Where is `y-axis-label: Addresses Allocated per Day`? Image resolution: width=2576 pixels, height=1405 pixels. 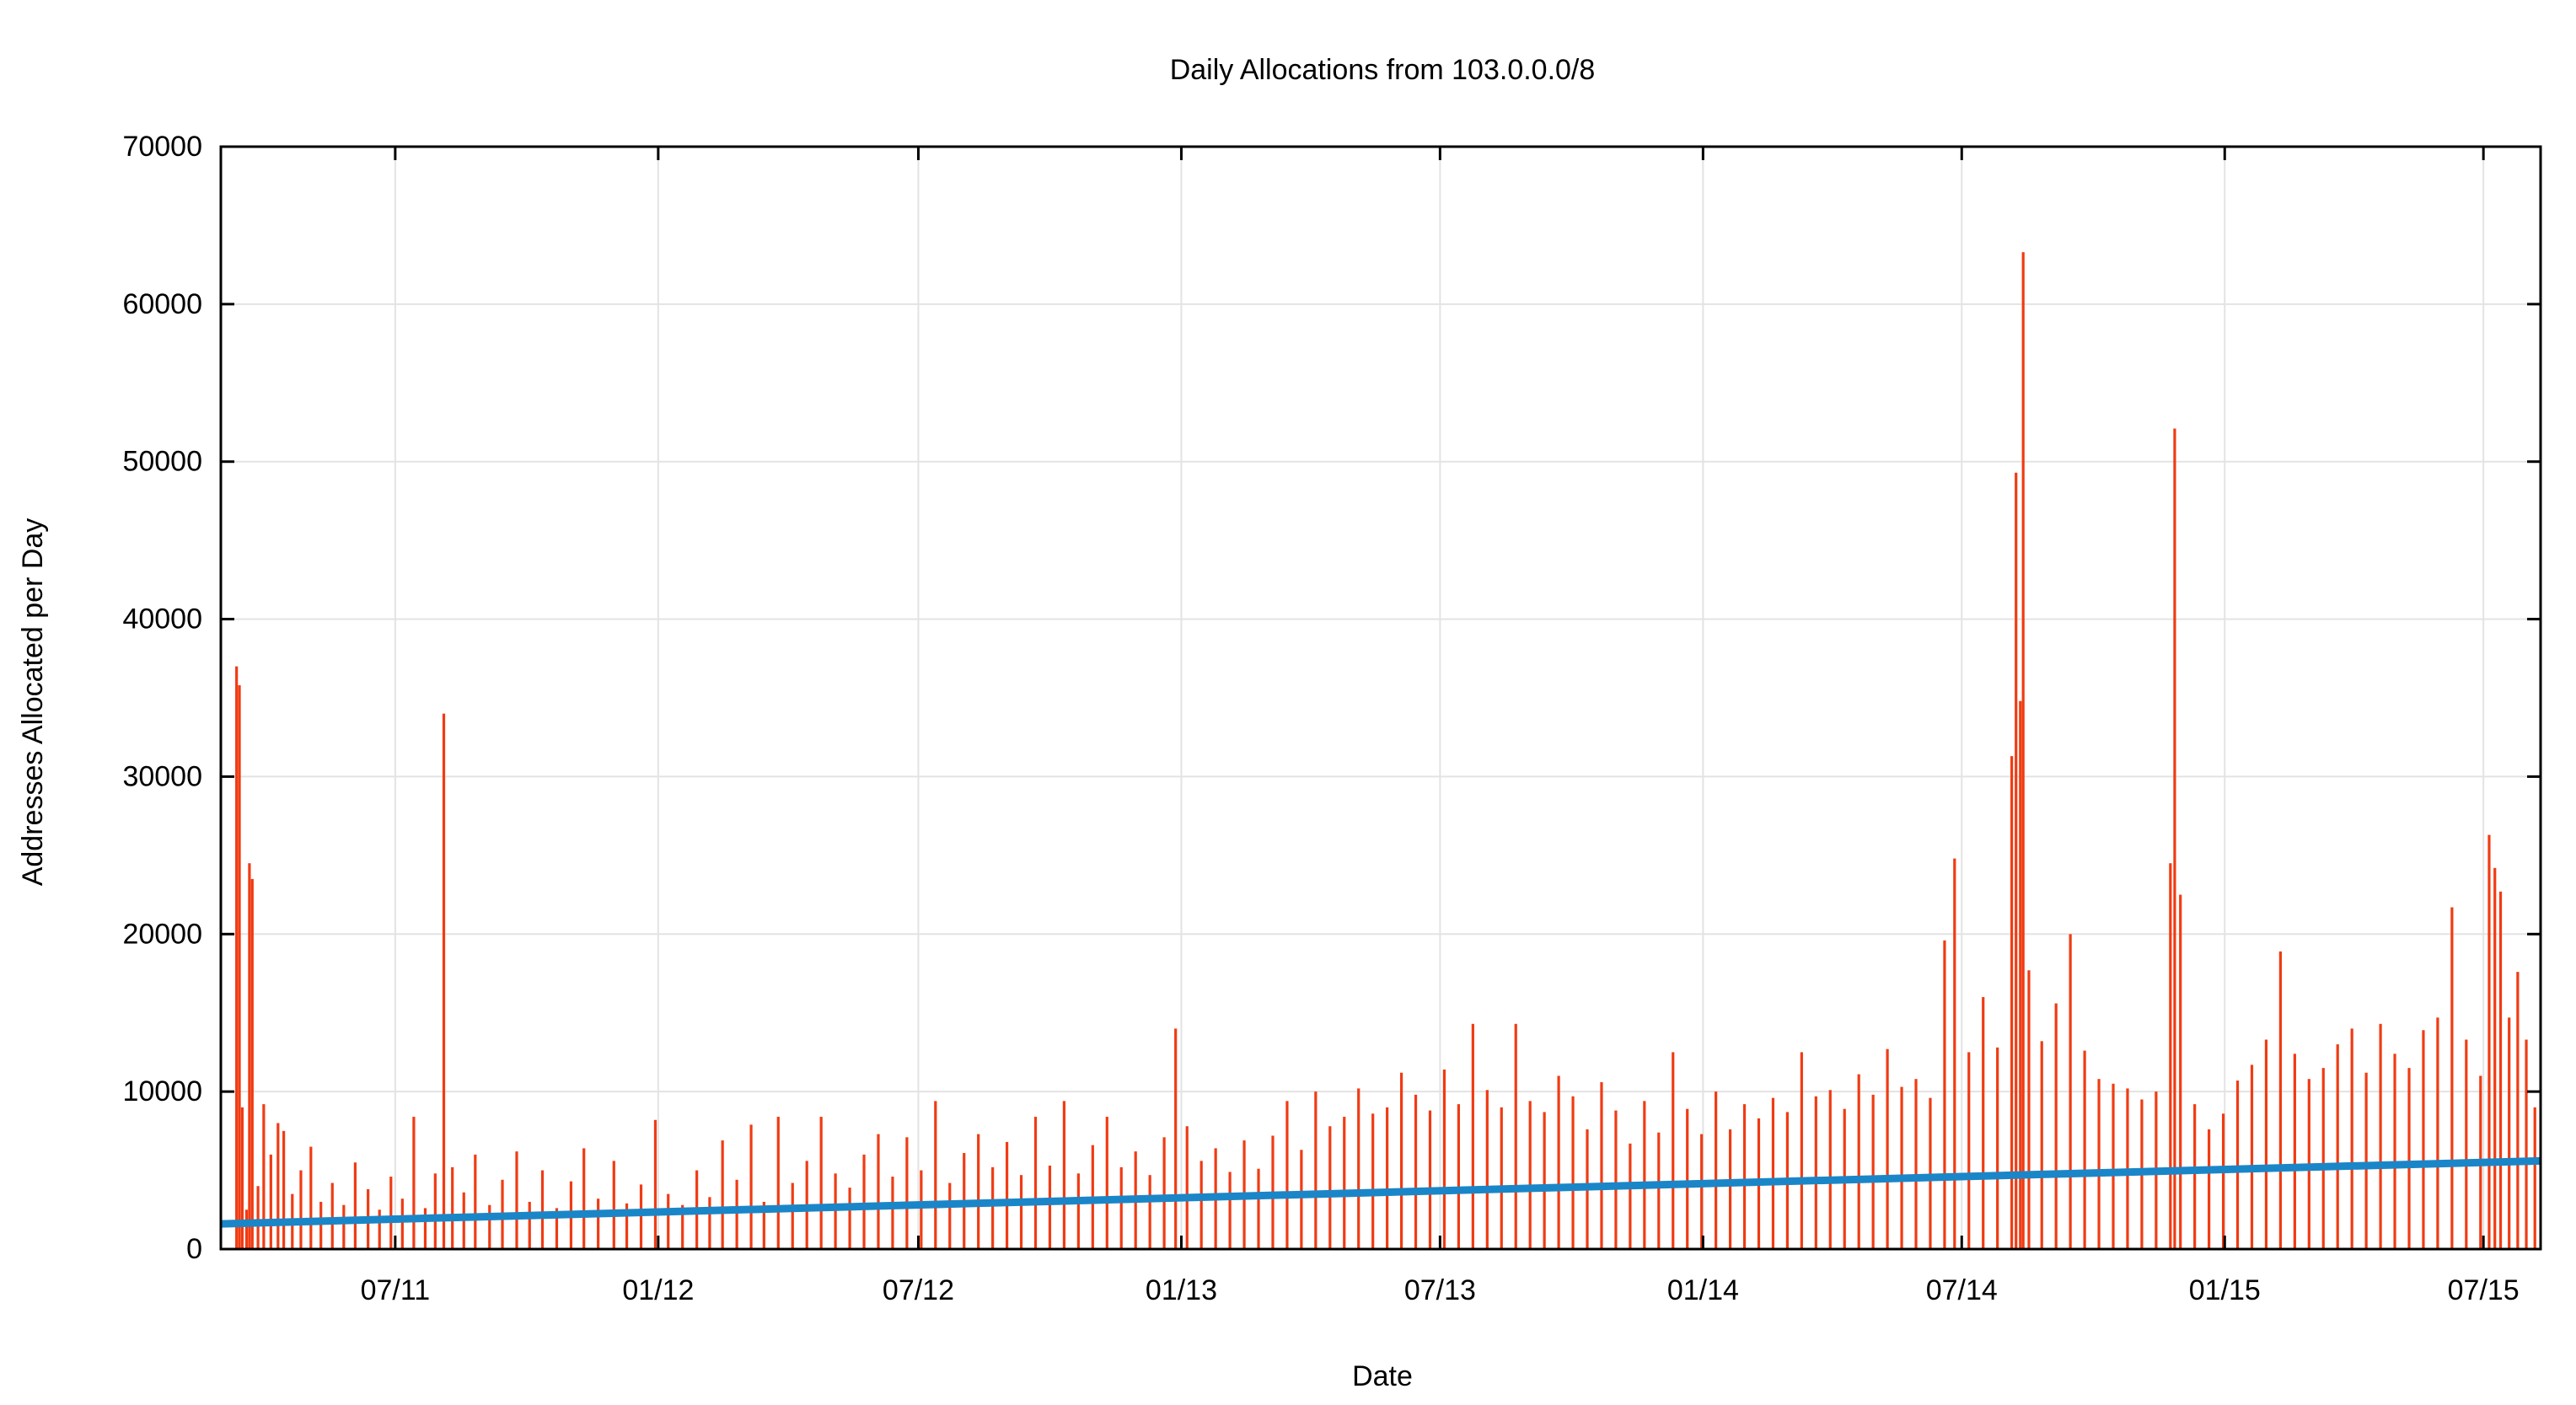
y-axis-label: Addresses Allocated per Day is located at coordinates (33, 702).